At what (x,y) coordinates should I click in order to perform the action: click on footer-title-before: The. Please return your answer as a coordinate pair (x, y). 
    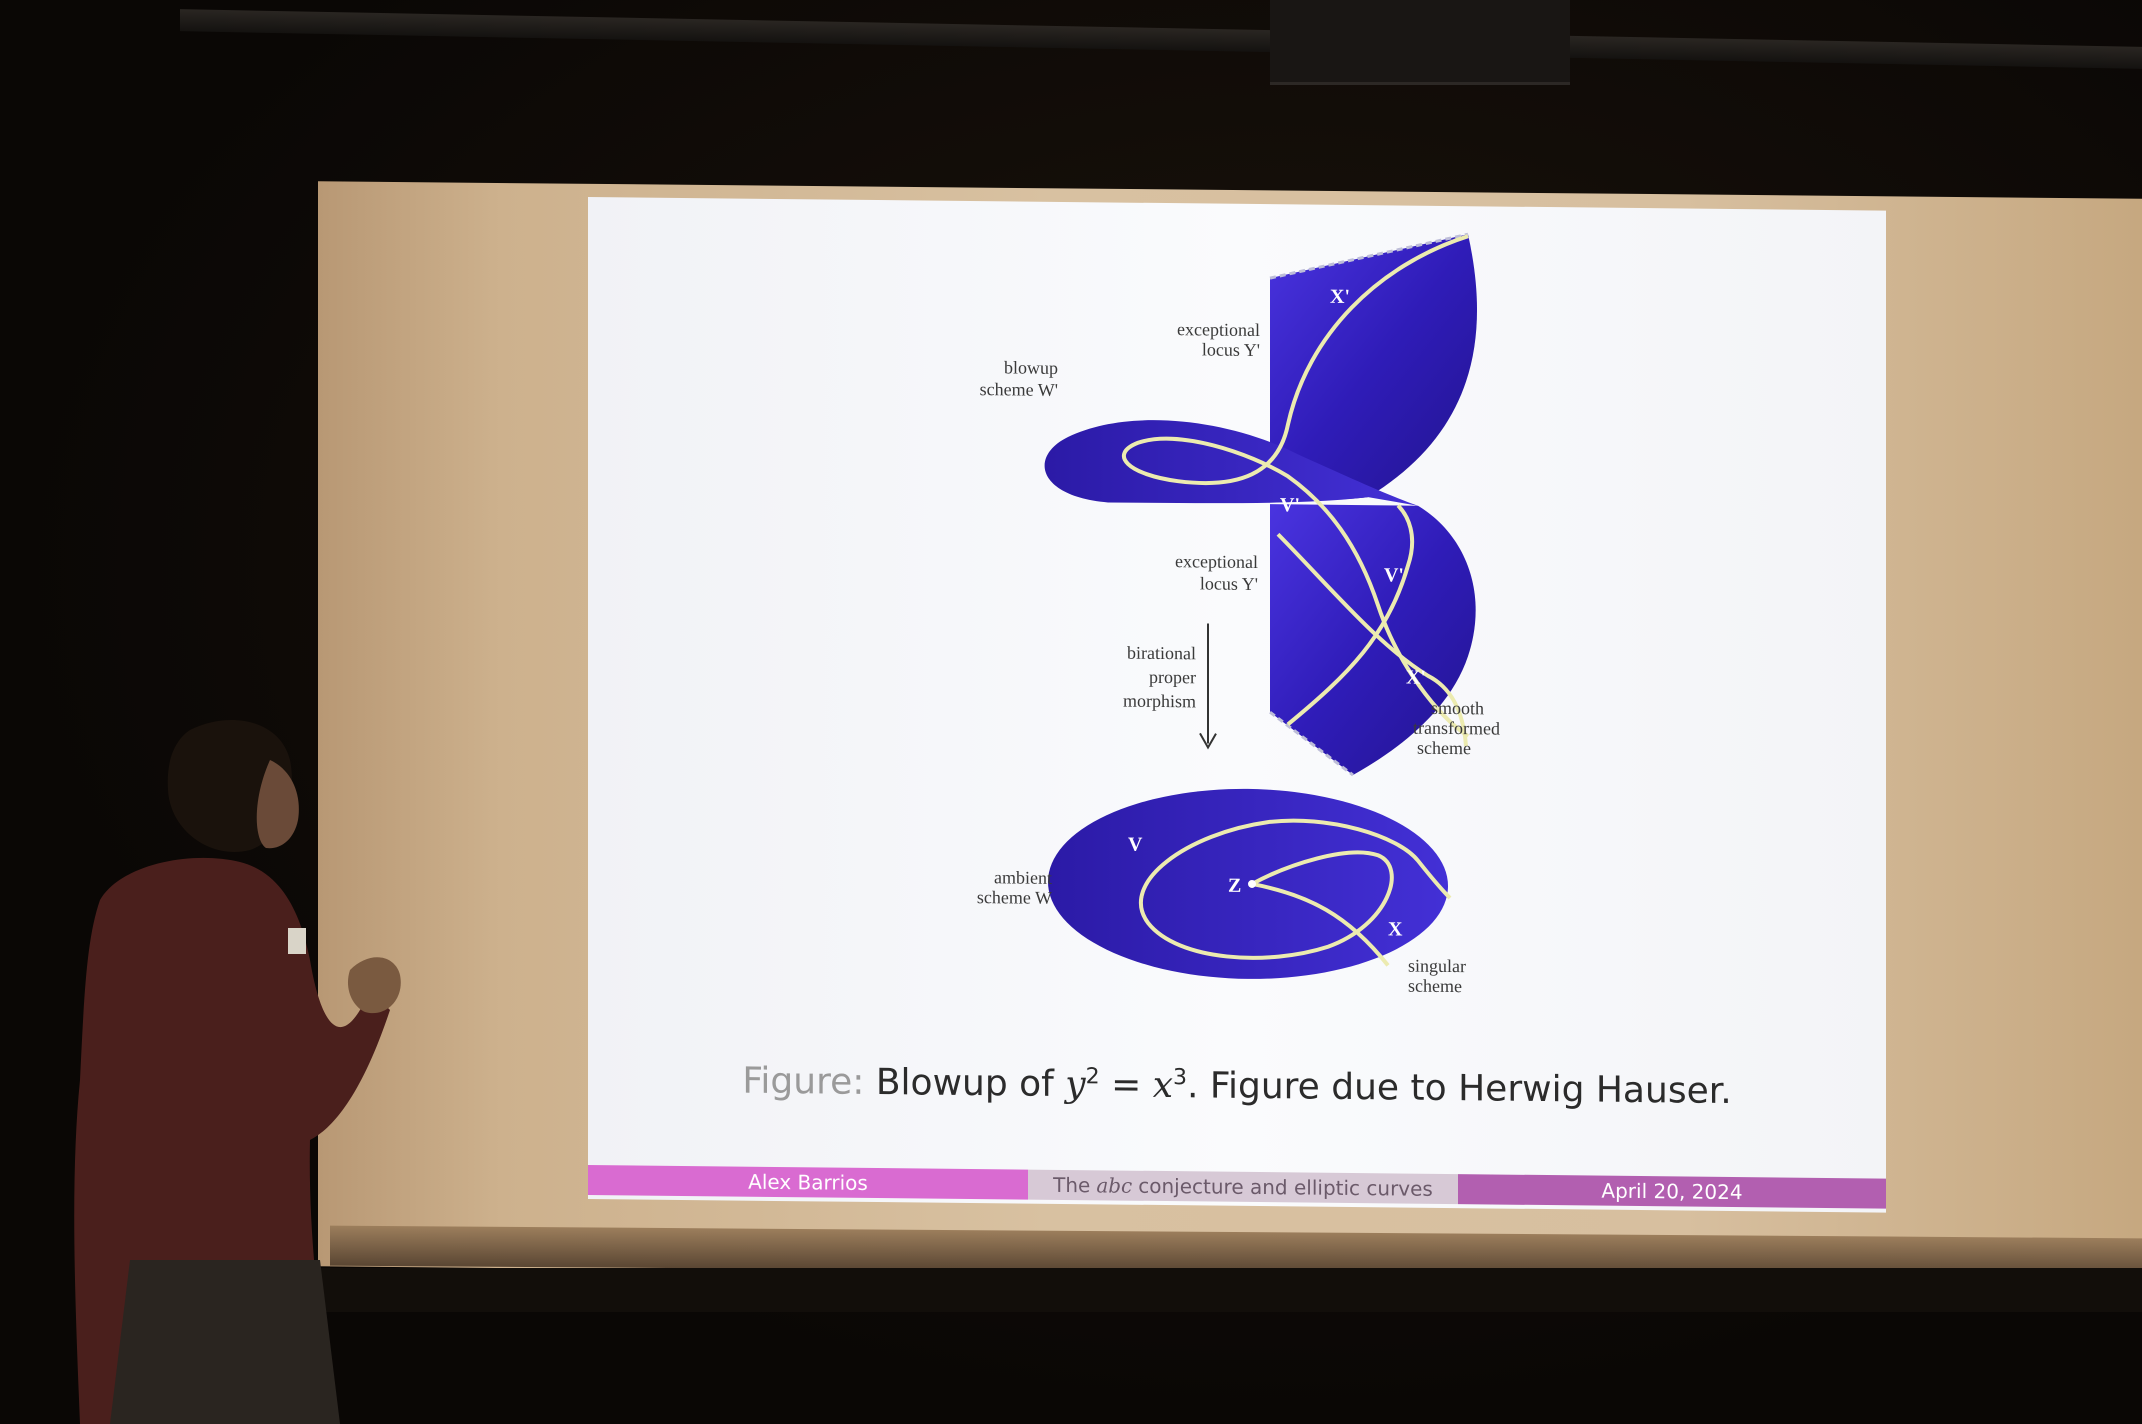
    Looking at the image, I should click on (1072, 1185).